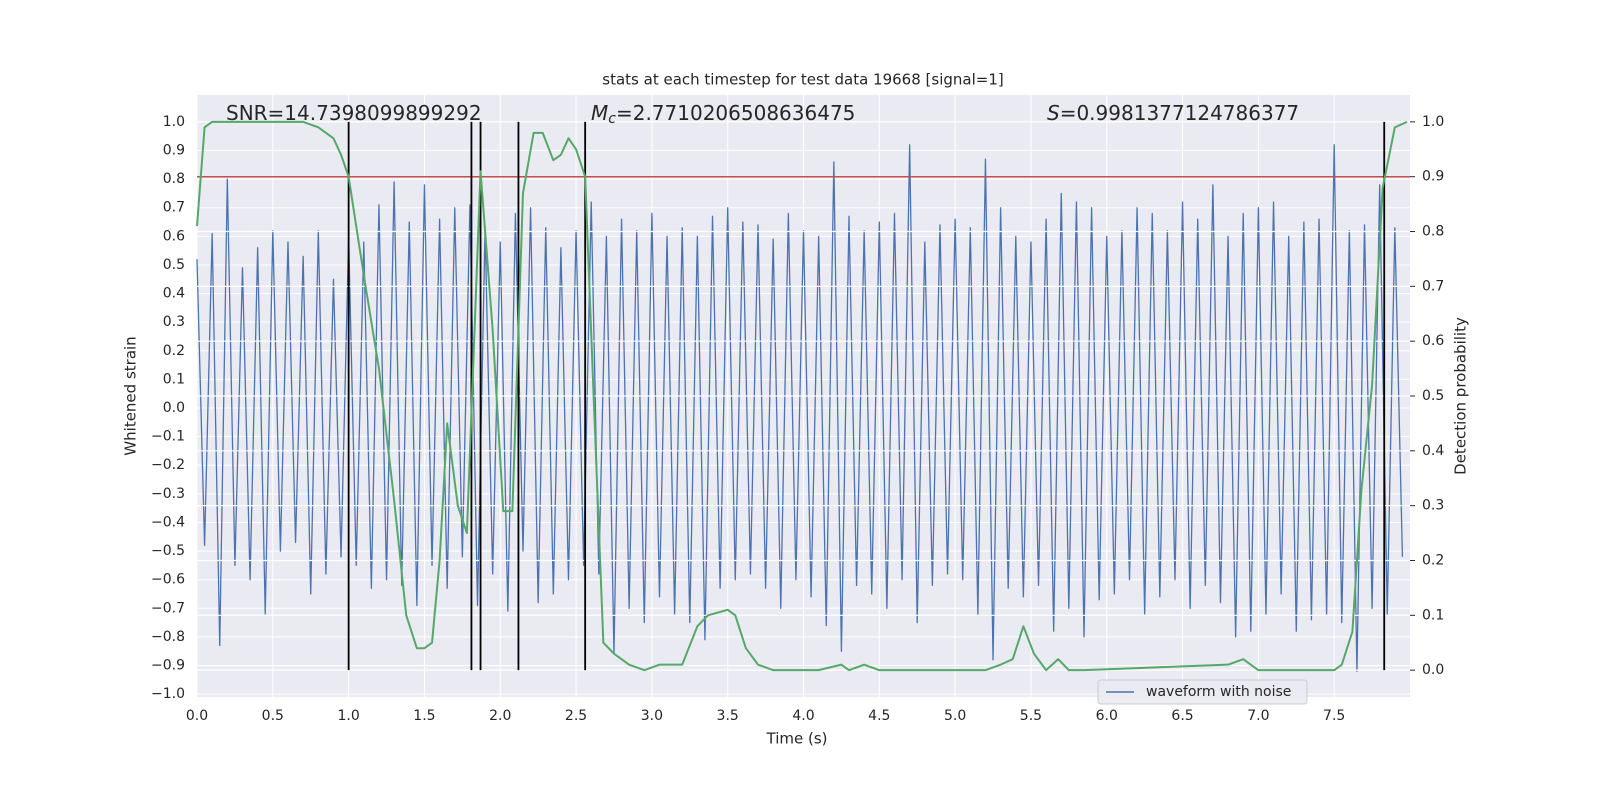 Image resolution: width=1600 pixels, height=800 pixels. I want to click on annotation: S=0.9981377124786377, so click(1173, 113).